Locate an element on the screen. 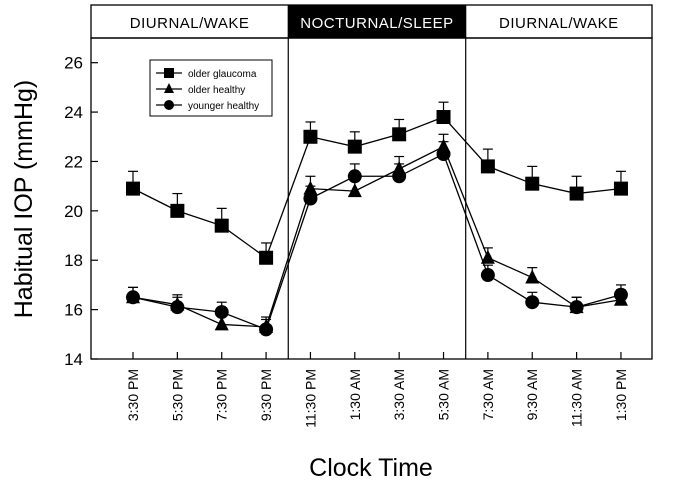  legend-label: older glaucoma is located at coordinates (222, 74).